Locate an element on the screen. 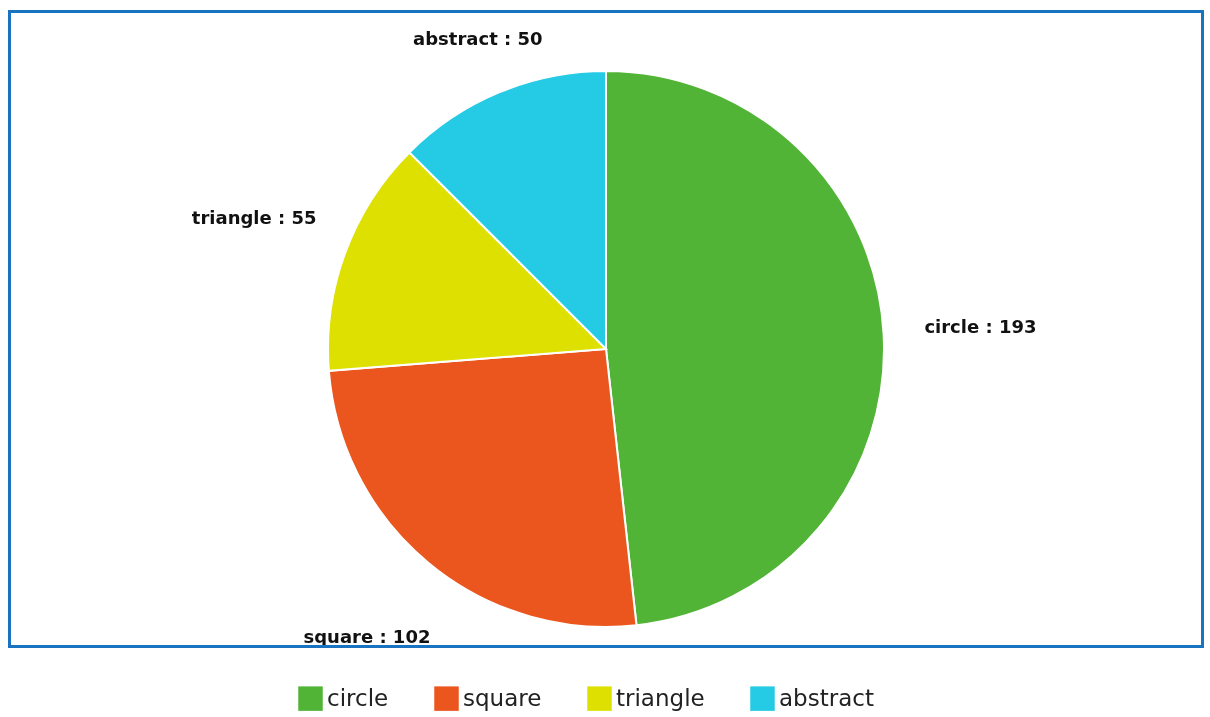 This screenshot has height=717, width=1210. data-label: square : 102 is located at coordinates (367, 636).